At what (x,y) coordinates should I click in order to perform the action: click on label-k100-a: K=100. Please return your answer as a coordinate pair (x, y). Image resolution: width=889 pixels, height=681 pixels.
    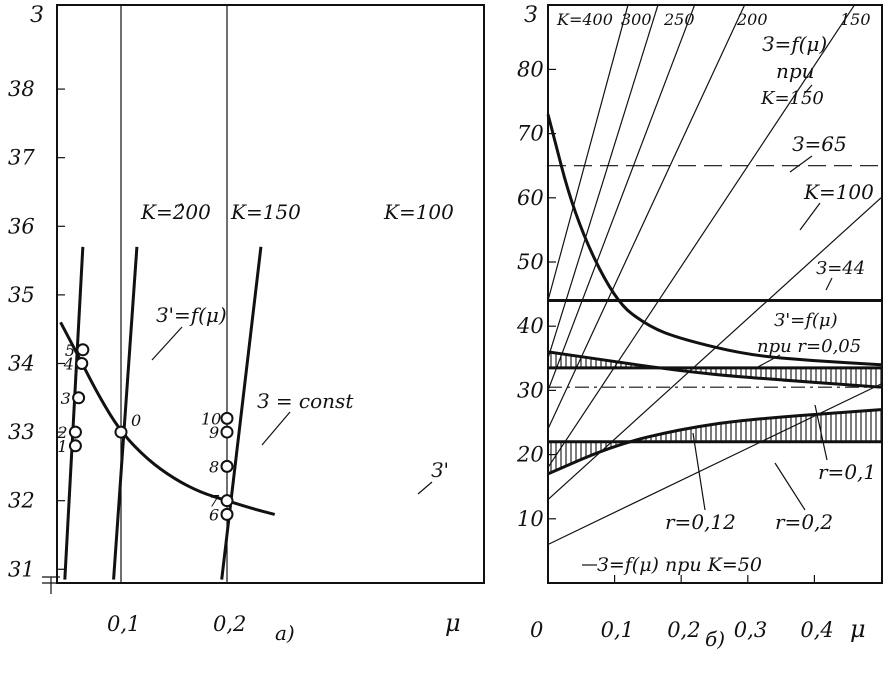
    Looking at the image, I should click on (418, 212).